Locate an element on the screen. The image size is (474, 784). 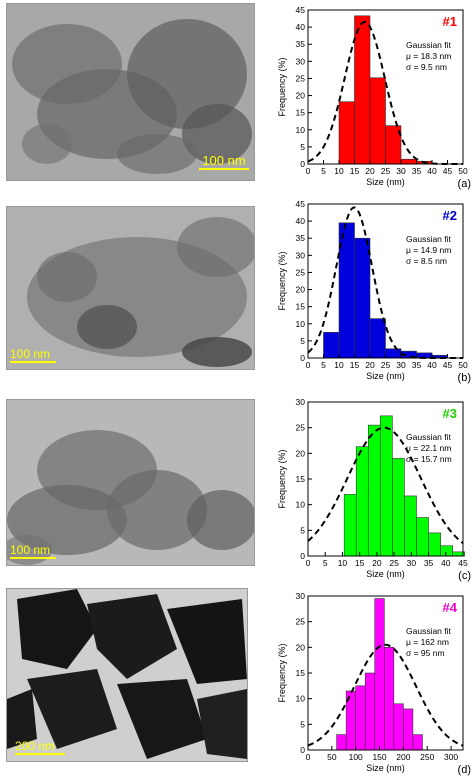
fit-sigma: σ = 95 nm is located at coordinates (425, 653).